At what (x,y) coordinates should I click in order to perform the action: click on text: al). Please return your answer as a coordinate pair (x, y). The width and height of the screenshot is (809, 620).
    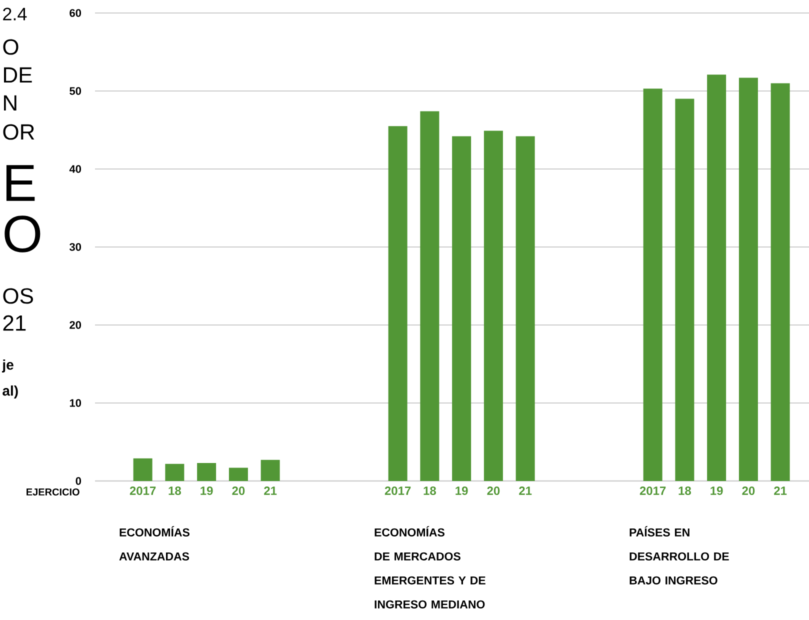
    Looking at the image, I should click on (10, 392).